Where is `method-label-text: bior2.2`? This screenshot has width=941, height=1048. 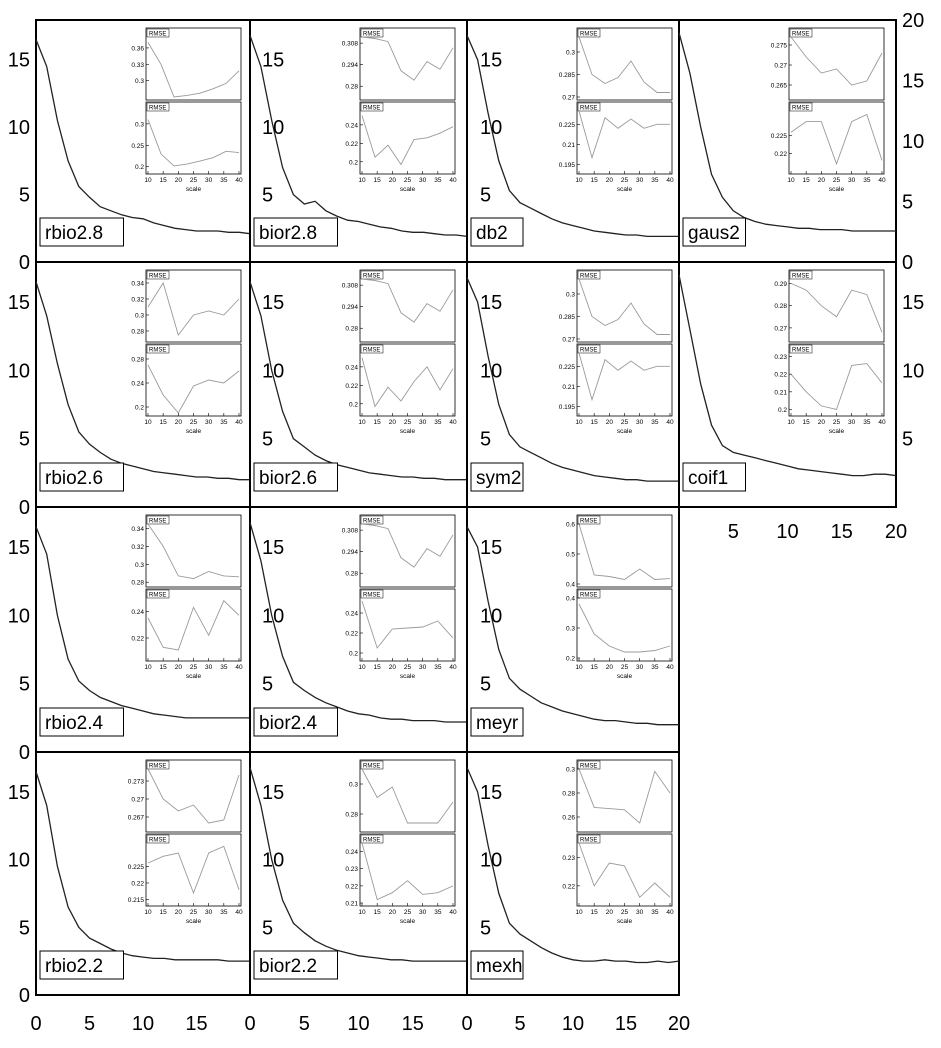
method-label-text: bior2.2 is located at coordinates (288, 966).